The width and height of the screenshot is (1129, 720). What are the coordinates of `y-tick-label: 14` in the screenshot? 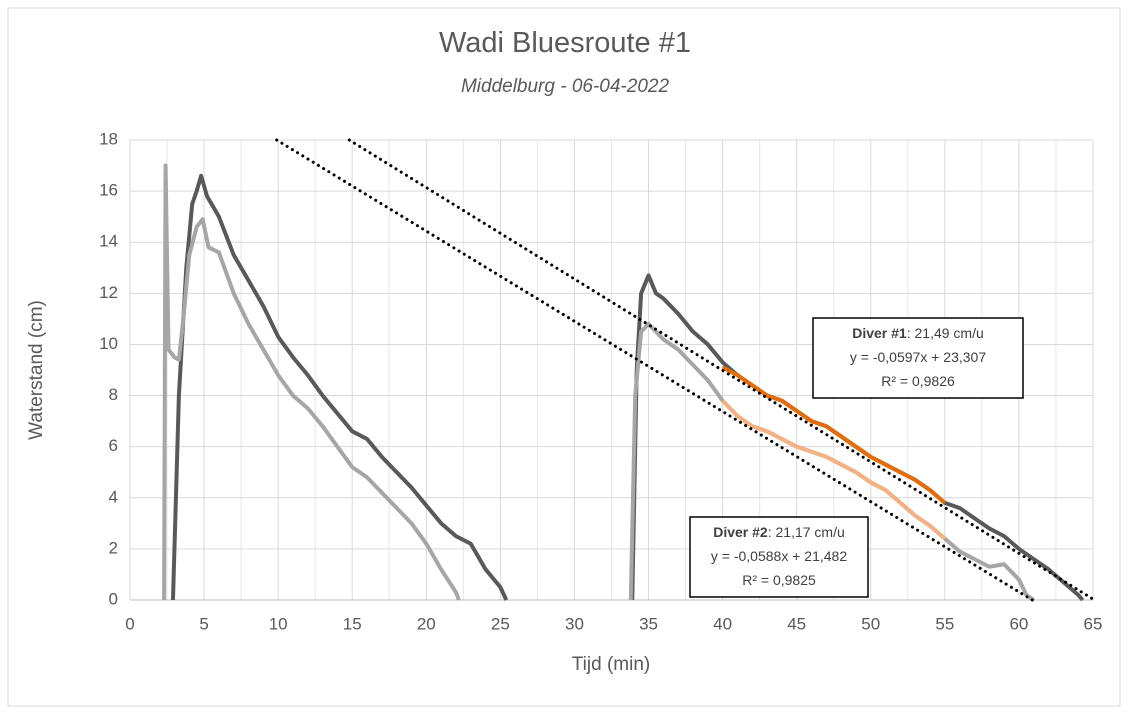 It's located at (108, 241).